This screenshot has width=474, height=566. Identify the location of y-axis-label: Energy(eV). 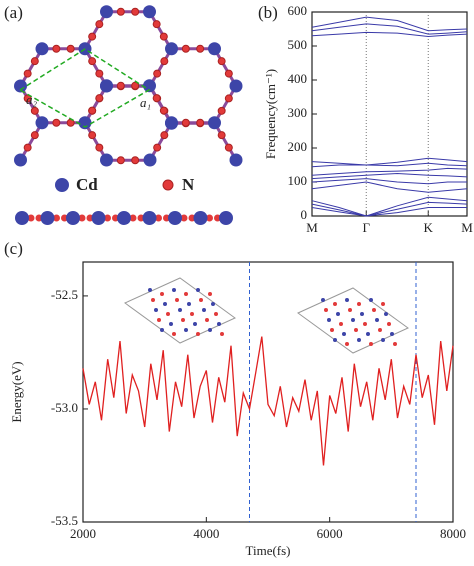
(16, 391).